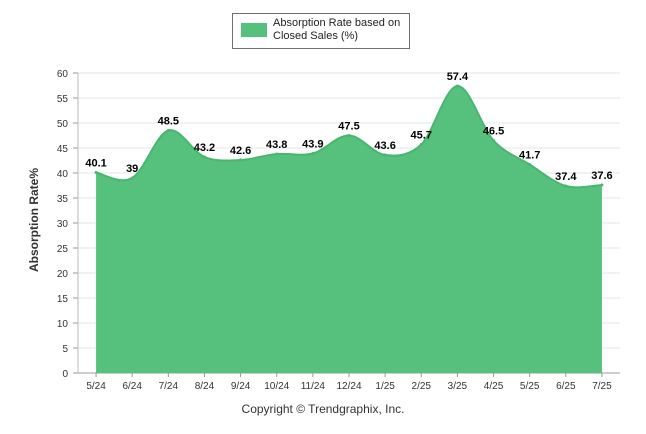 This screenshot has height=434, width=646. What do you see at coordinates (421, 136) in the screenshot?
I see `data-label: 45.7` at bounding box center [421, 136].